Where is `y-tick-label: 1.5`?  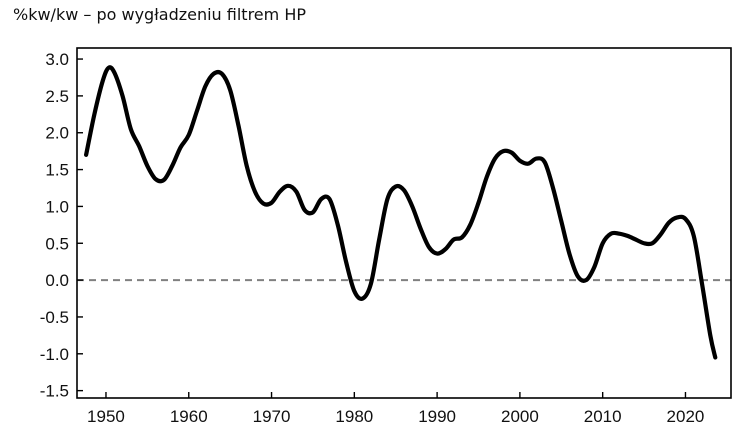 y-tick-label: 1.5 is located at coordinates (57, 170).